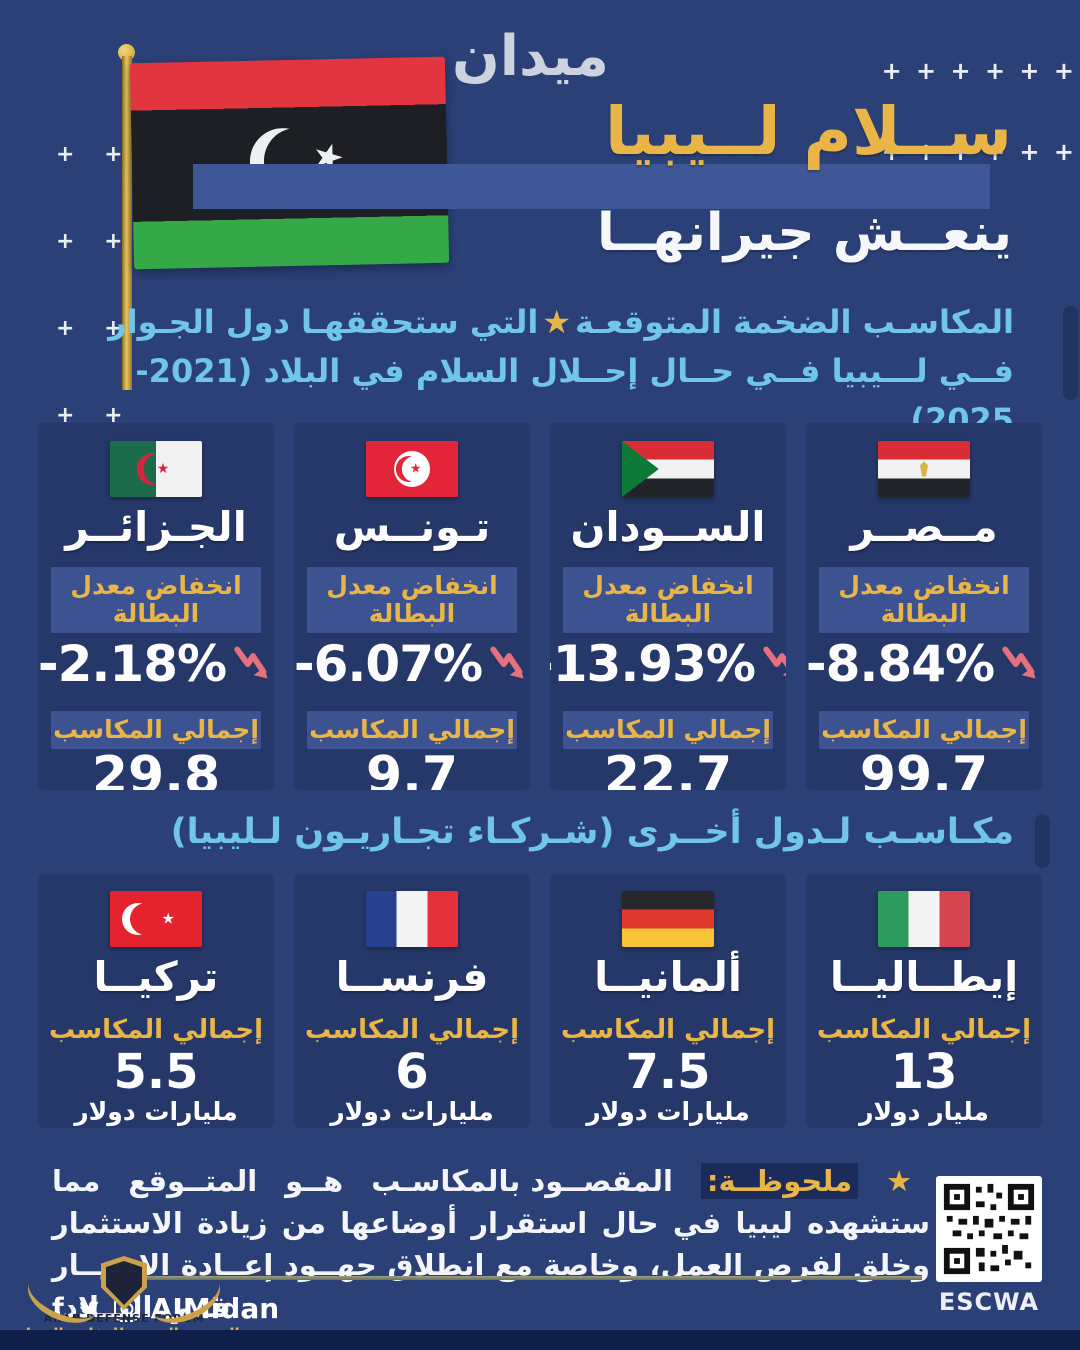  What do you see at coordinates (924, 919) in the screenshot?
I see `italy-flag` at bounding box center [924, 919].